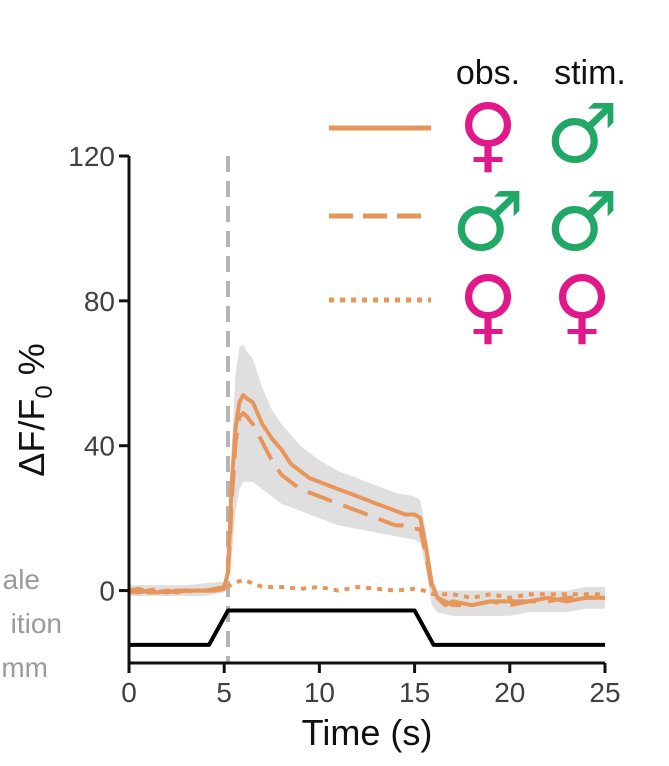 The width and height of the screenshot is (669, 766). I want to click on y-tick-label: 80, so click(99, 301).